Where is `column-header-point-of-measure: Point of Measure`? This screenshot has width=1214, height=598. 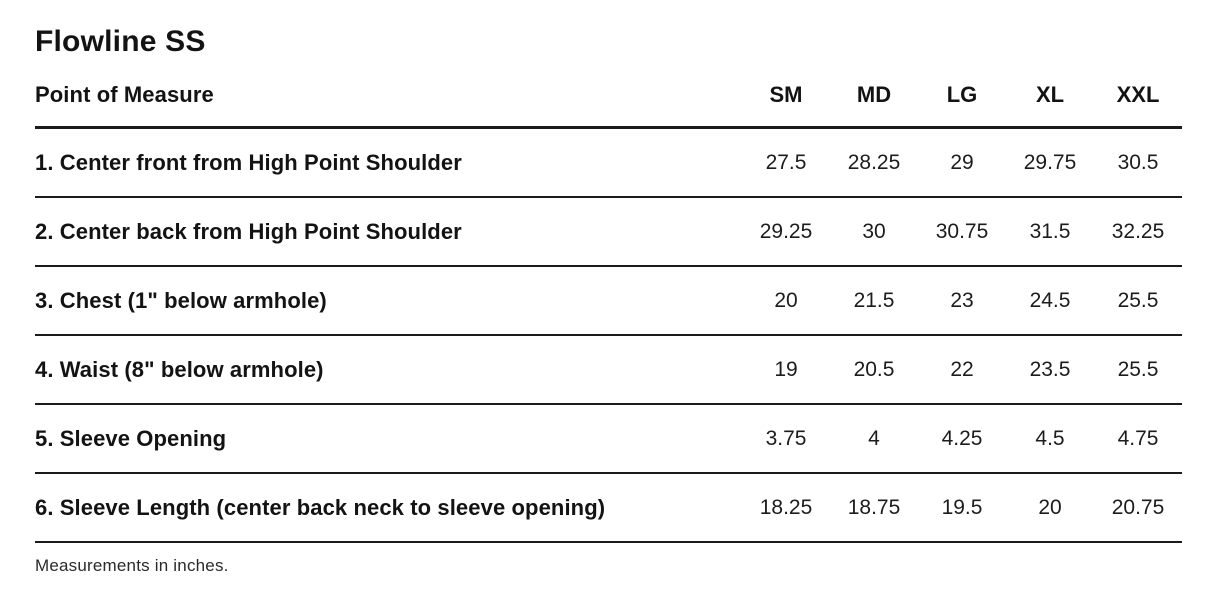 column-header-point-of-measure: Point of Measure is located at coordinates (124, 94).